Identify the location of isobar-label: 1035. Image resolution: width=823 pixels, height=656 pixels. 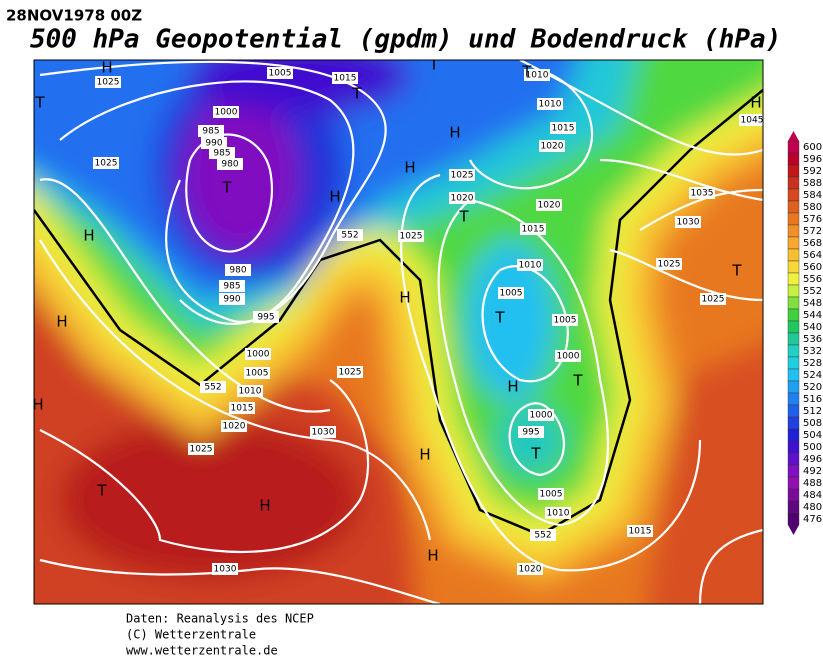
(702, 194).